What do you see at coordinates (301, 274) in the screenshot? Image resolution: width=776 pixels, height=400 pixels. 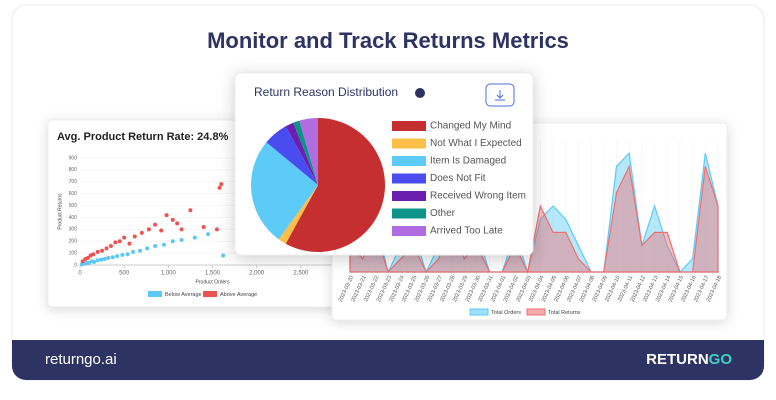 I see `x-tick-label: 2,500` at bounding box center [301, 274].